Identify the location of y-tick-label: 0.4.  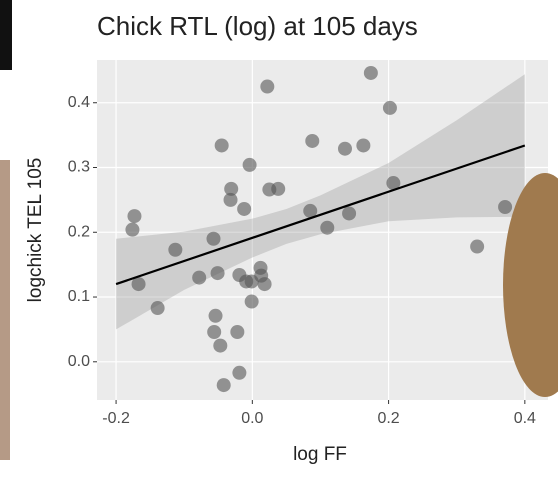
(79, 102).